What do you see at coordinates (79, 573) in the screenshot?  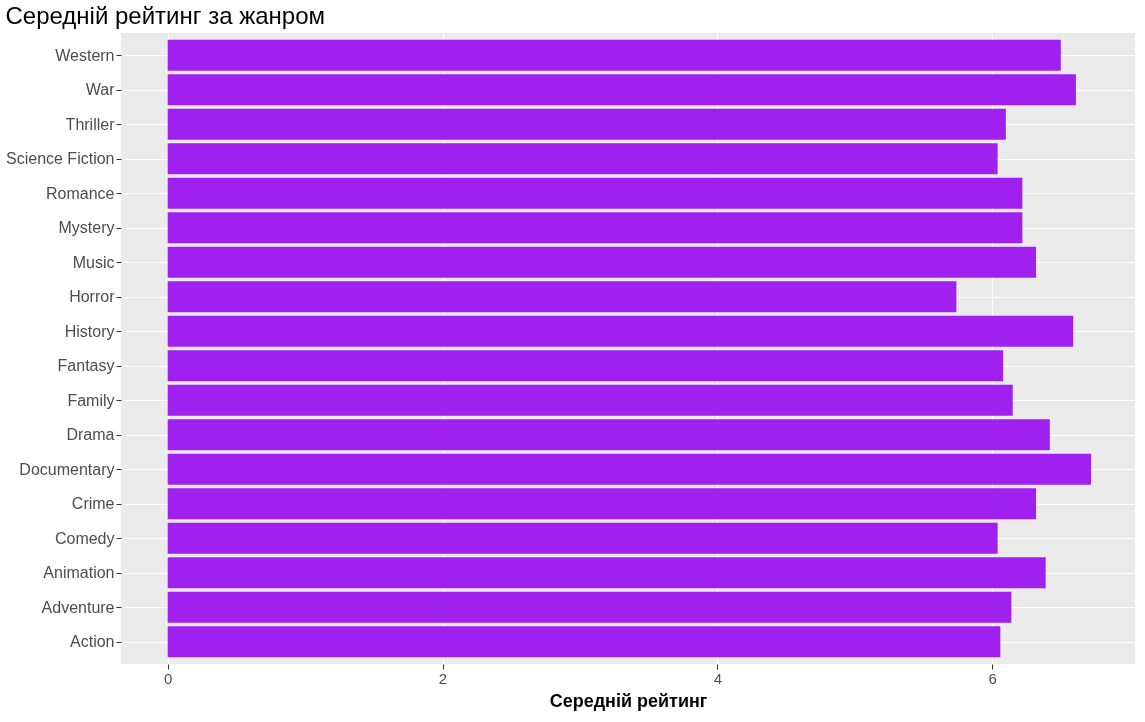 I see `y-tick-label: Animation` at bounding box center [79, 573].